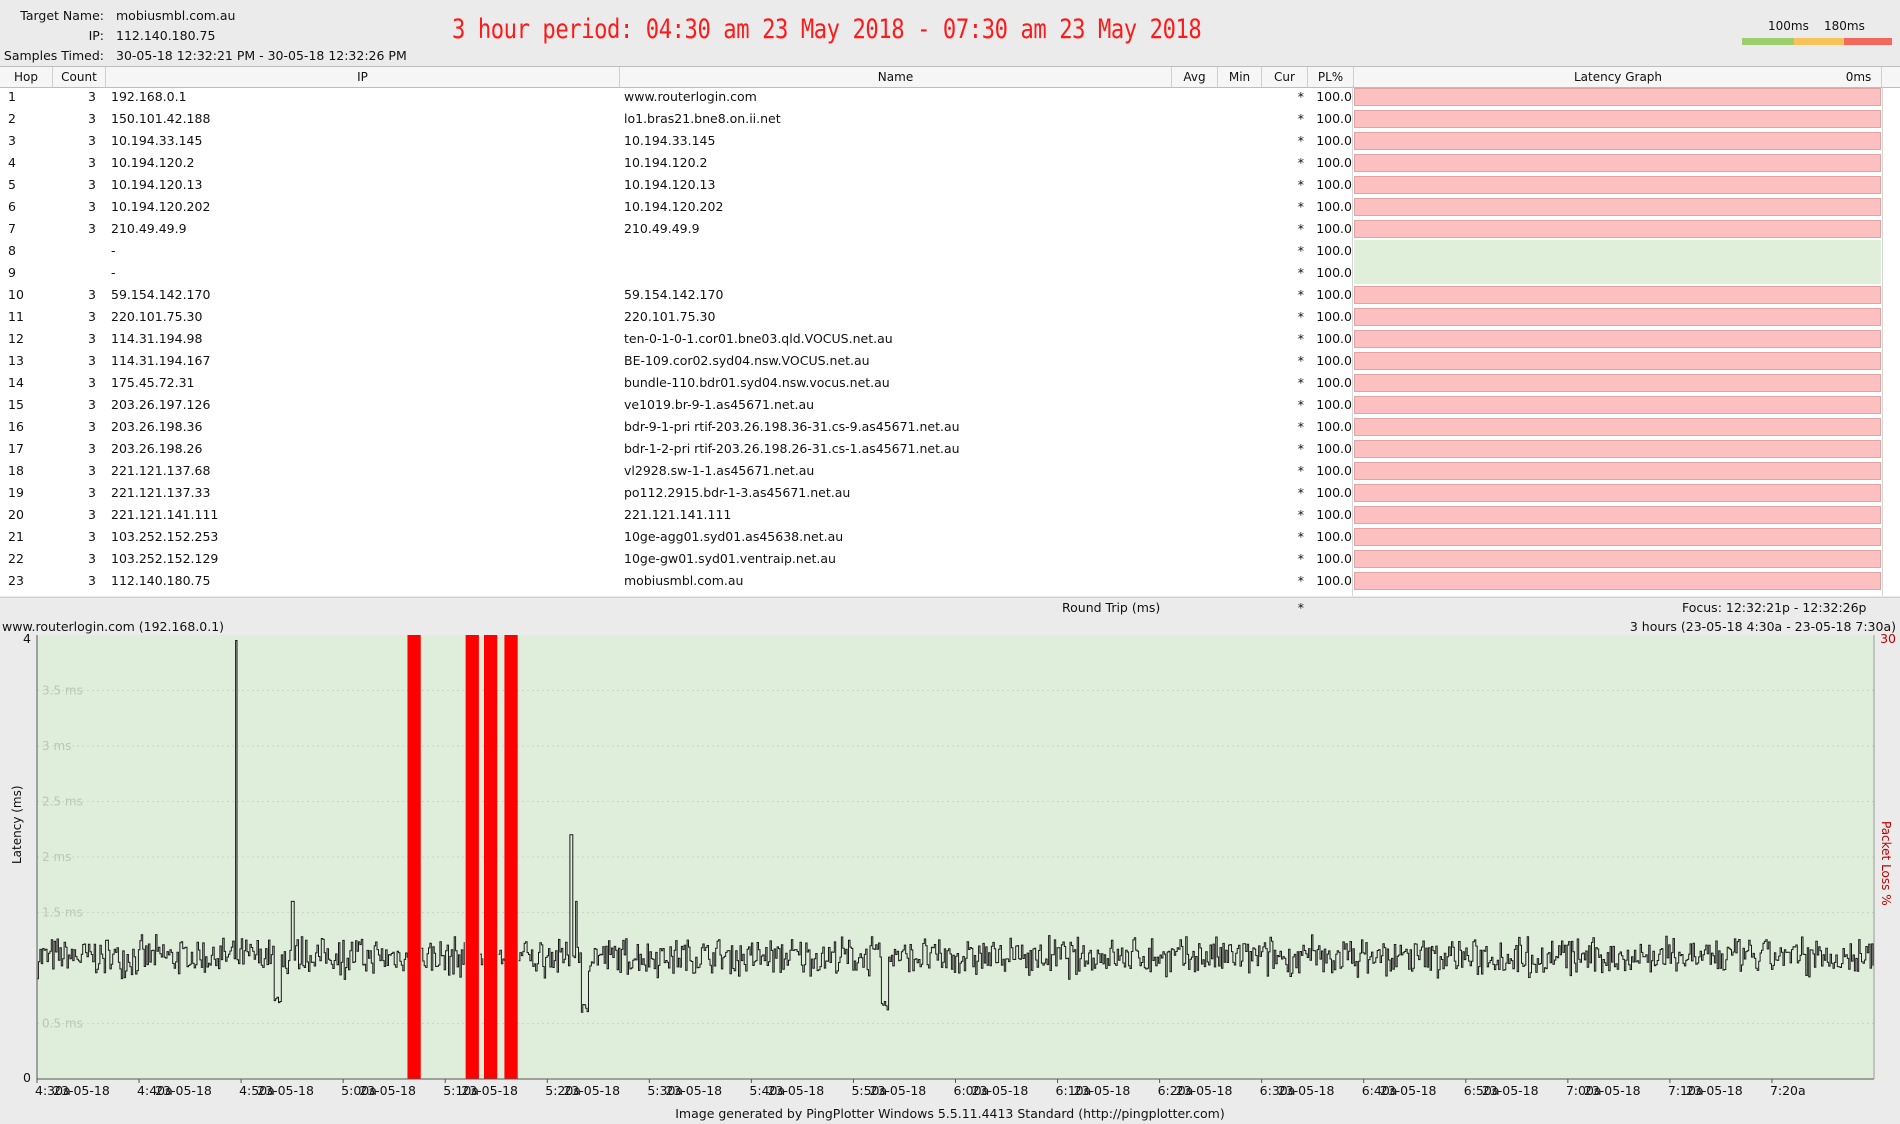 Image resolution: width=1900 pixels, height=1124 pixels. Describe the element at coordinates (670, 316) in the screenshot. I see `name-cell: 220.101.75.30` at that location.